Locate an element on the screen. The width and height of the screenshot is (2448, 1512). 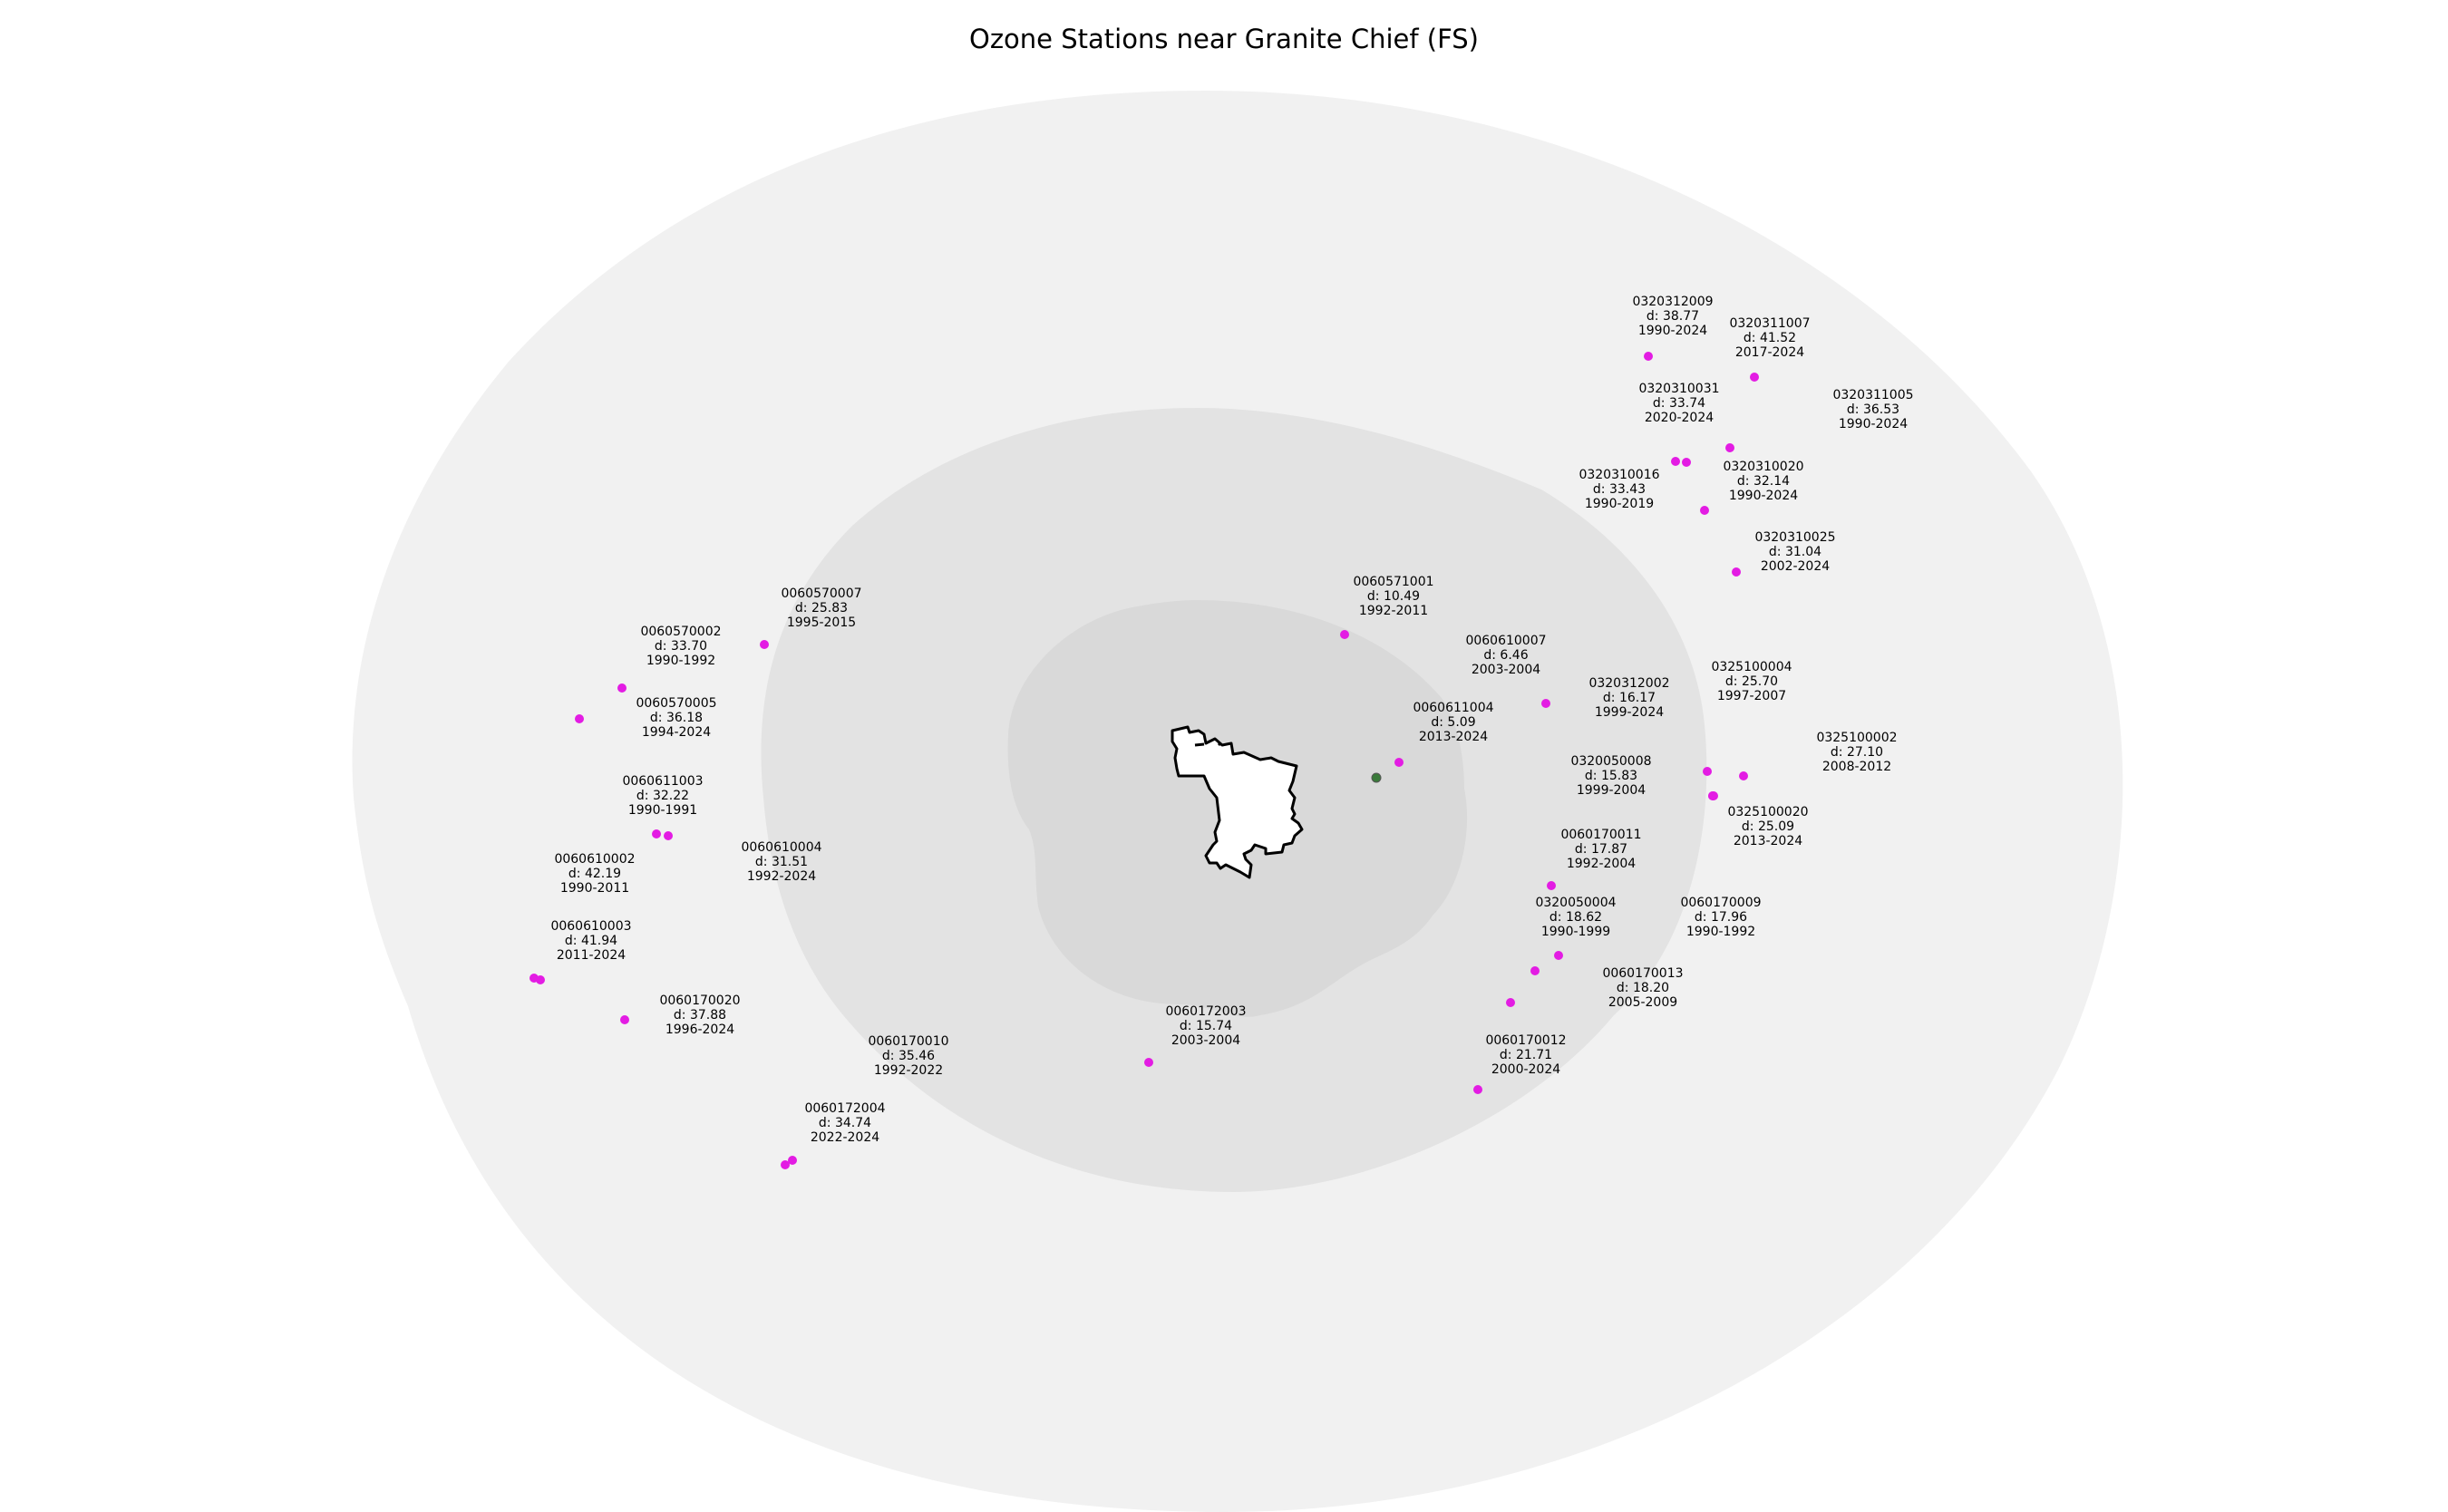
station-label: 0320310031 d: 33.74 2020-2024 is located at coordinates (1678, 404).